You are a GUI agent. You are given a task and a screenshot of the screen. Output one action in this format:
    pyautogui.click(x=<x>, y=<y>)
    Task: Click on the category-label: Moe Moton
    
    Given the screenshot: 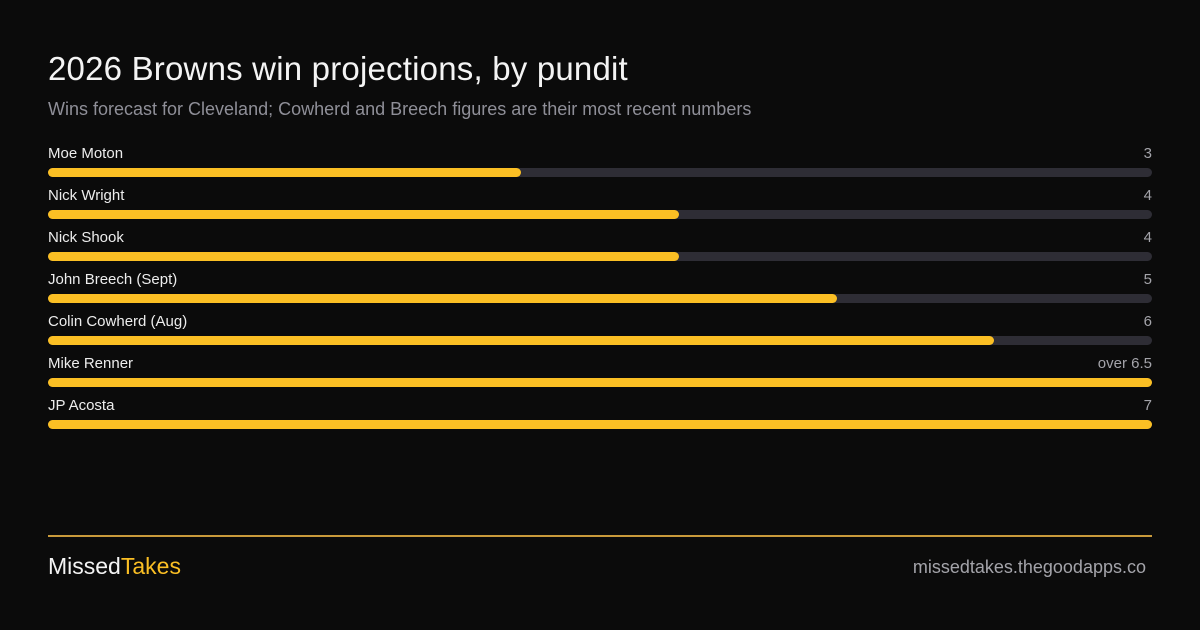 What is the action you would take?
    pyautogui.click(x=86, y=153)
    